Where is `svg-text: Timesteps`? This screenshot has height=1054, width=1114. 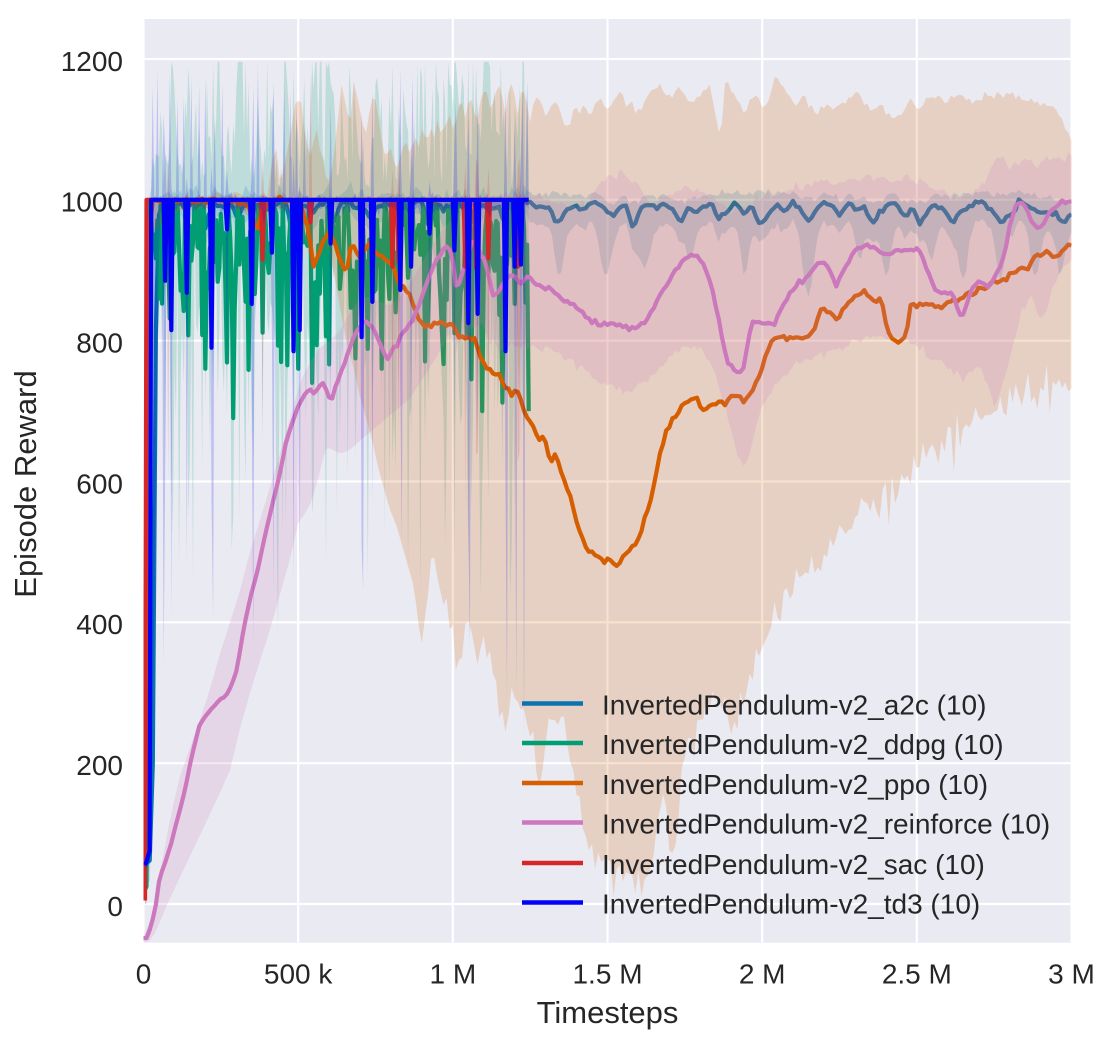
svg-text: Timesteps is located at coordinates (608, 1012).